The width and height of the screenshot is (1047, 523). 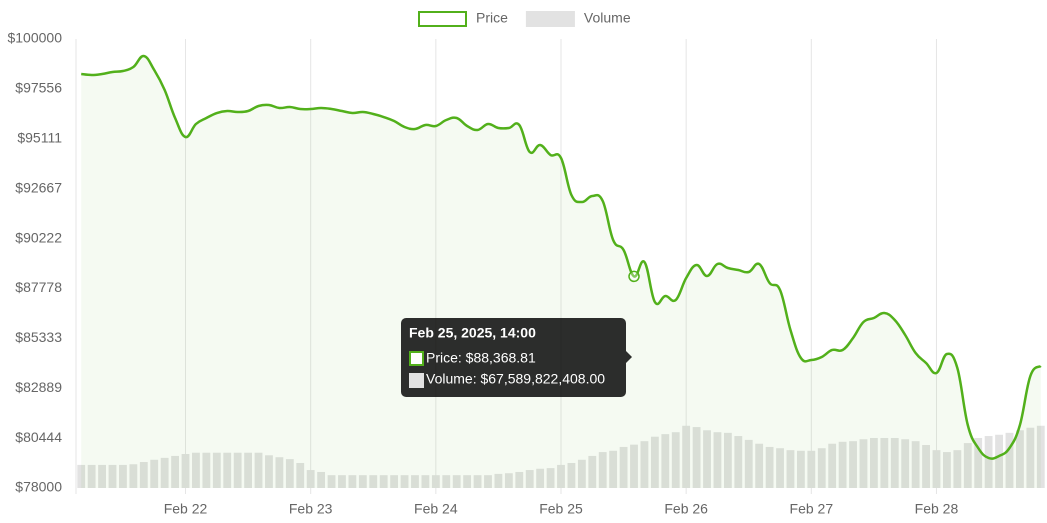 What do you see at coordinates (38, 237) in the screenshot?
I see `y-tick-label: $90222` at bounding box center [38, 237].